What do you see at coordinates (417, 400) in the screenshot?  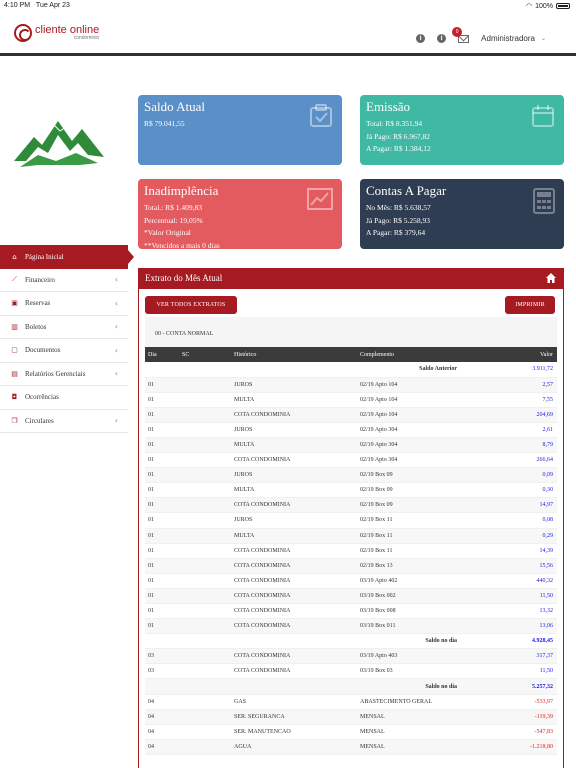 I see `cell-complemento: 02/19 Apto 104` at bounding box center [417, 400].